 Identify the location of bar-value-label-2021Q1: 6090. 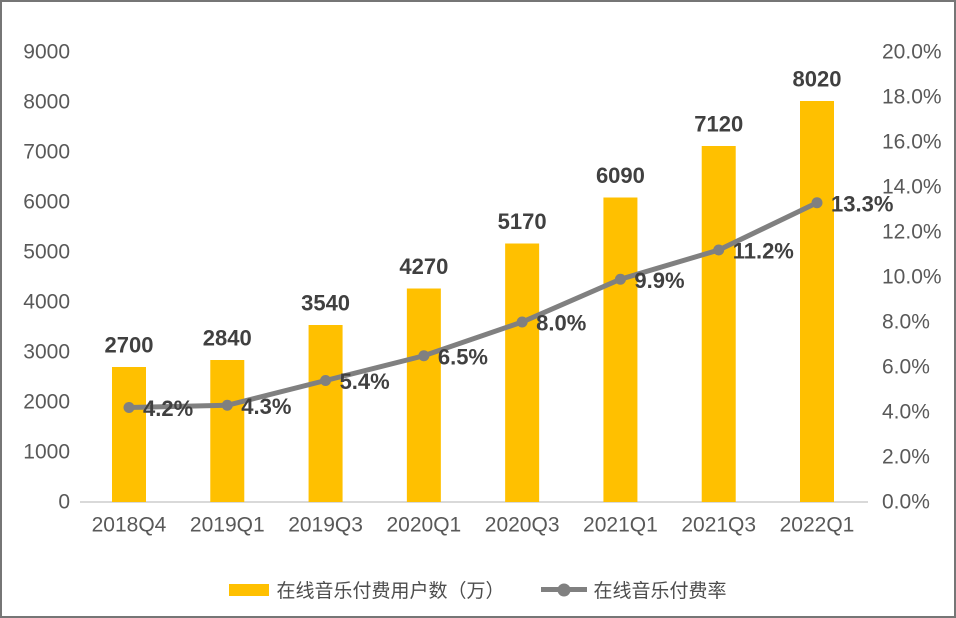
(620, 175).